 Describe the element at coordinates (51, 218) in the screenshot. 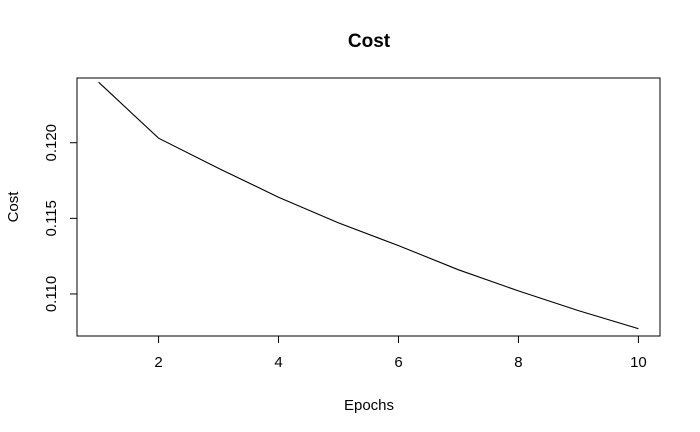

I see `y-tick-label: 0.115` at that location.